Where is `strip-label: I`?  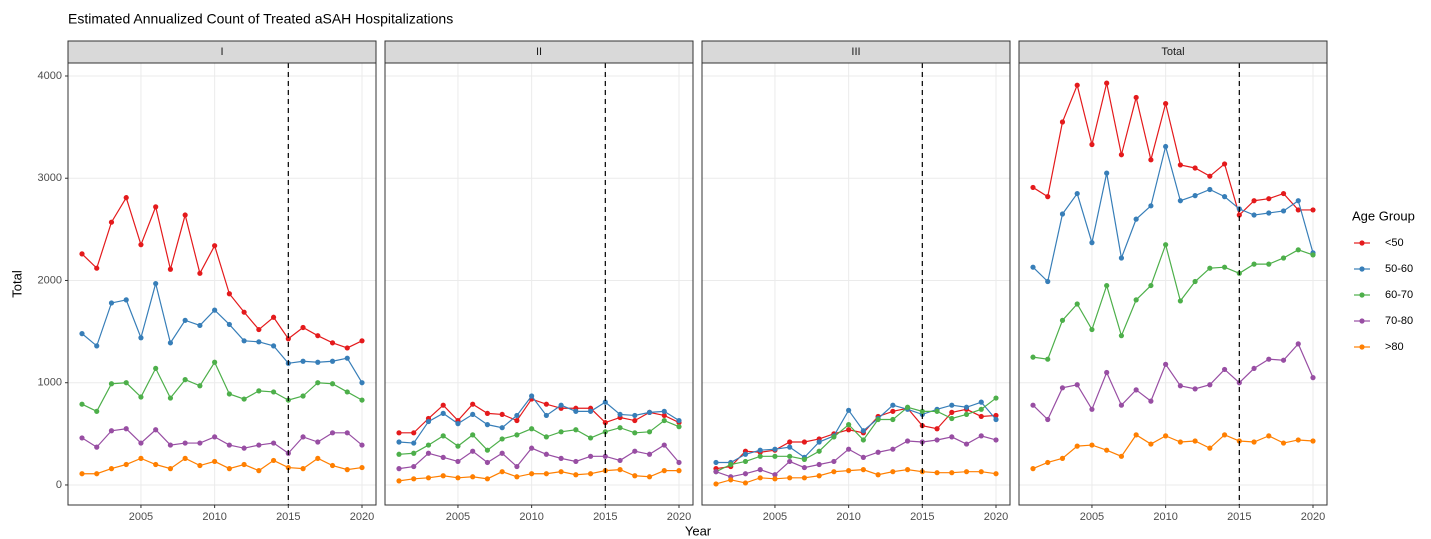
strip-label: I is located at coordinates (221, 52).